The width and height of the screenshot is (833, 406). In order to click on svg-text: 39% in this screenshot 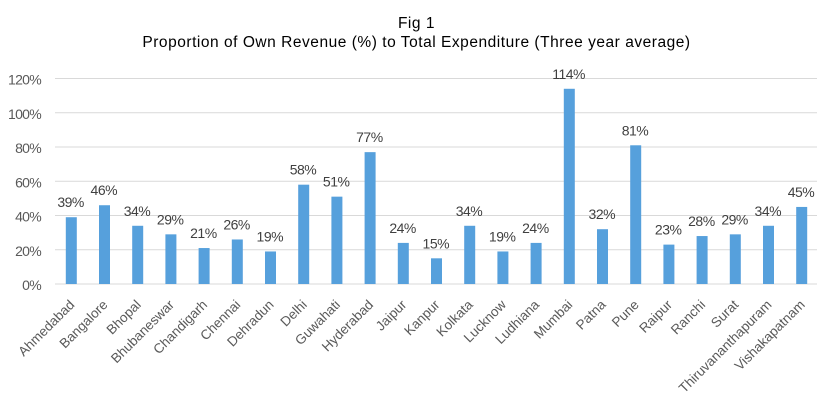, I will do `click(70, 202)`.